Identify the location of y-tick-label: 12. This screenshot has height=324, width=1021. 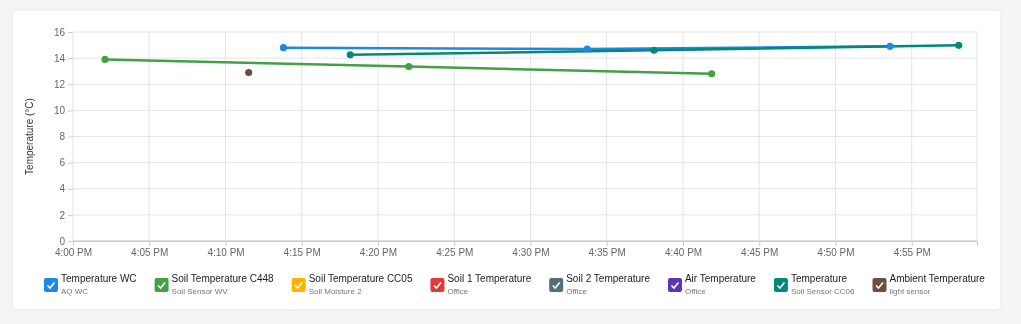
(59, 84).